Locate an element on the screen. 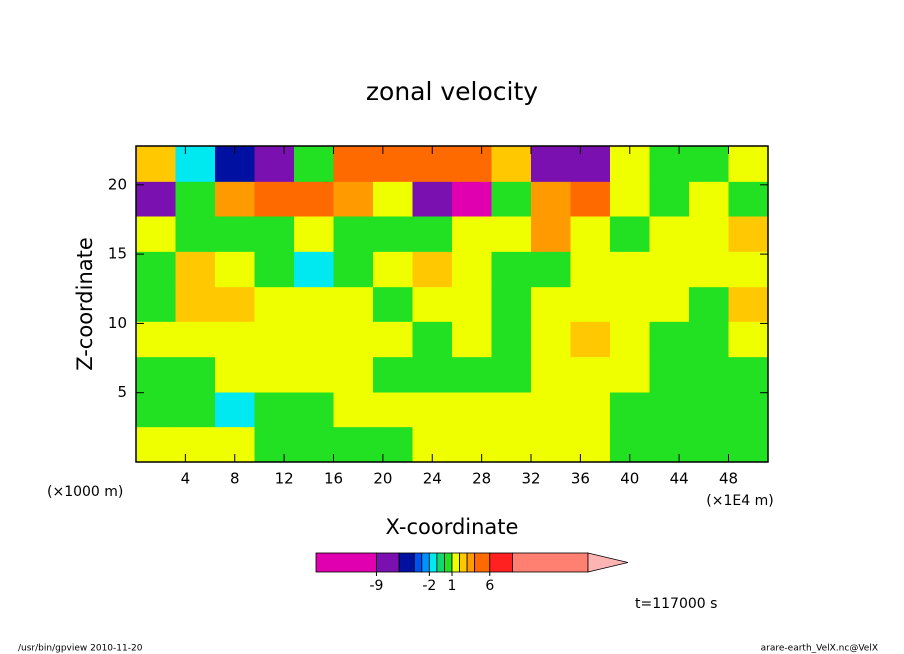  y-tick-label: 5 is located at coordinates (122, 392).